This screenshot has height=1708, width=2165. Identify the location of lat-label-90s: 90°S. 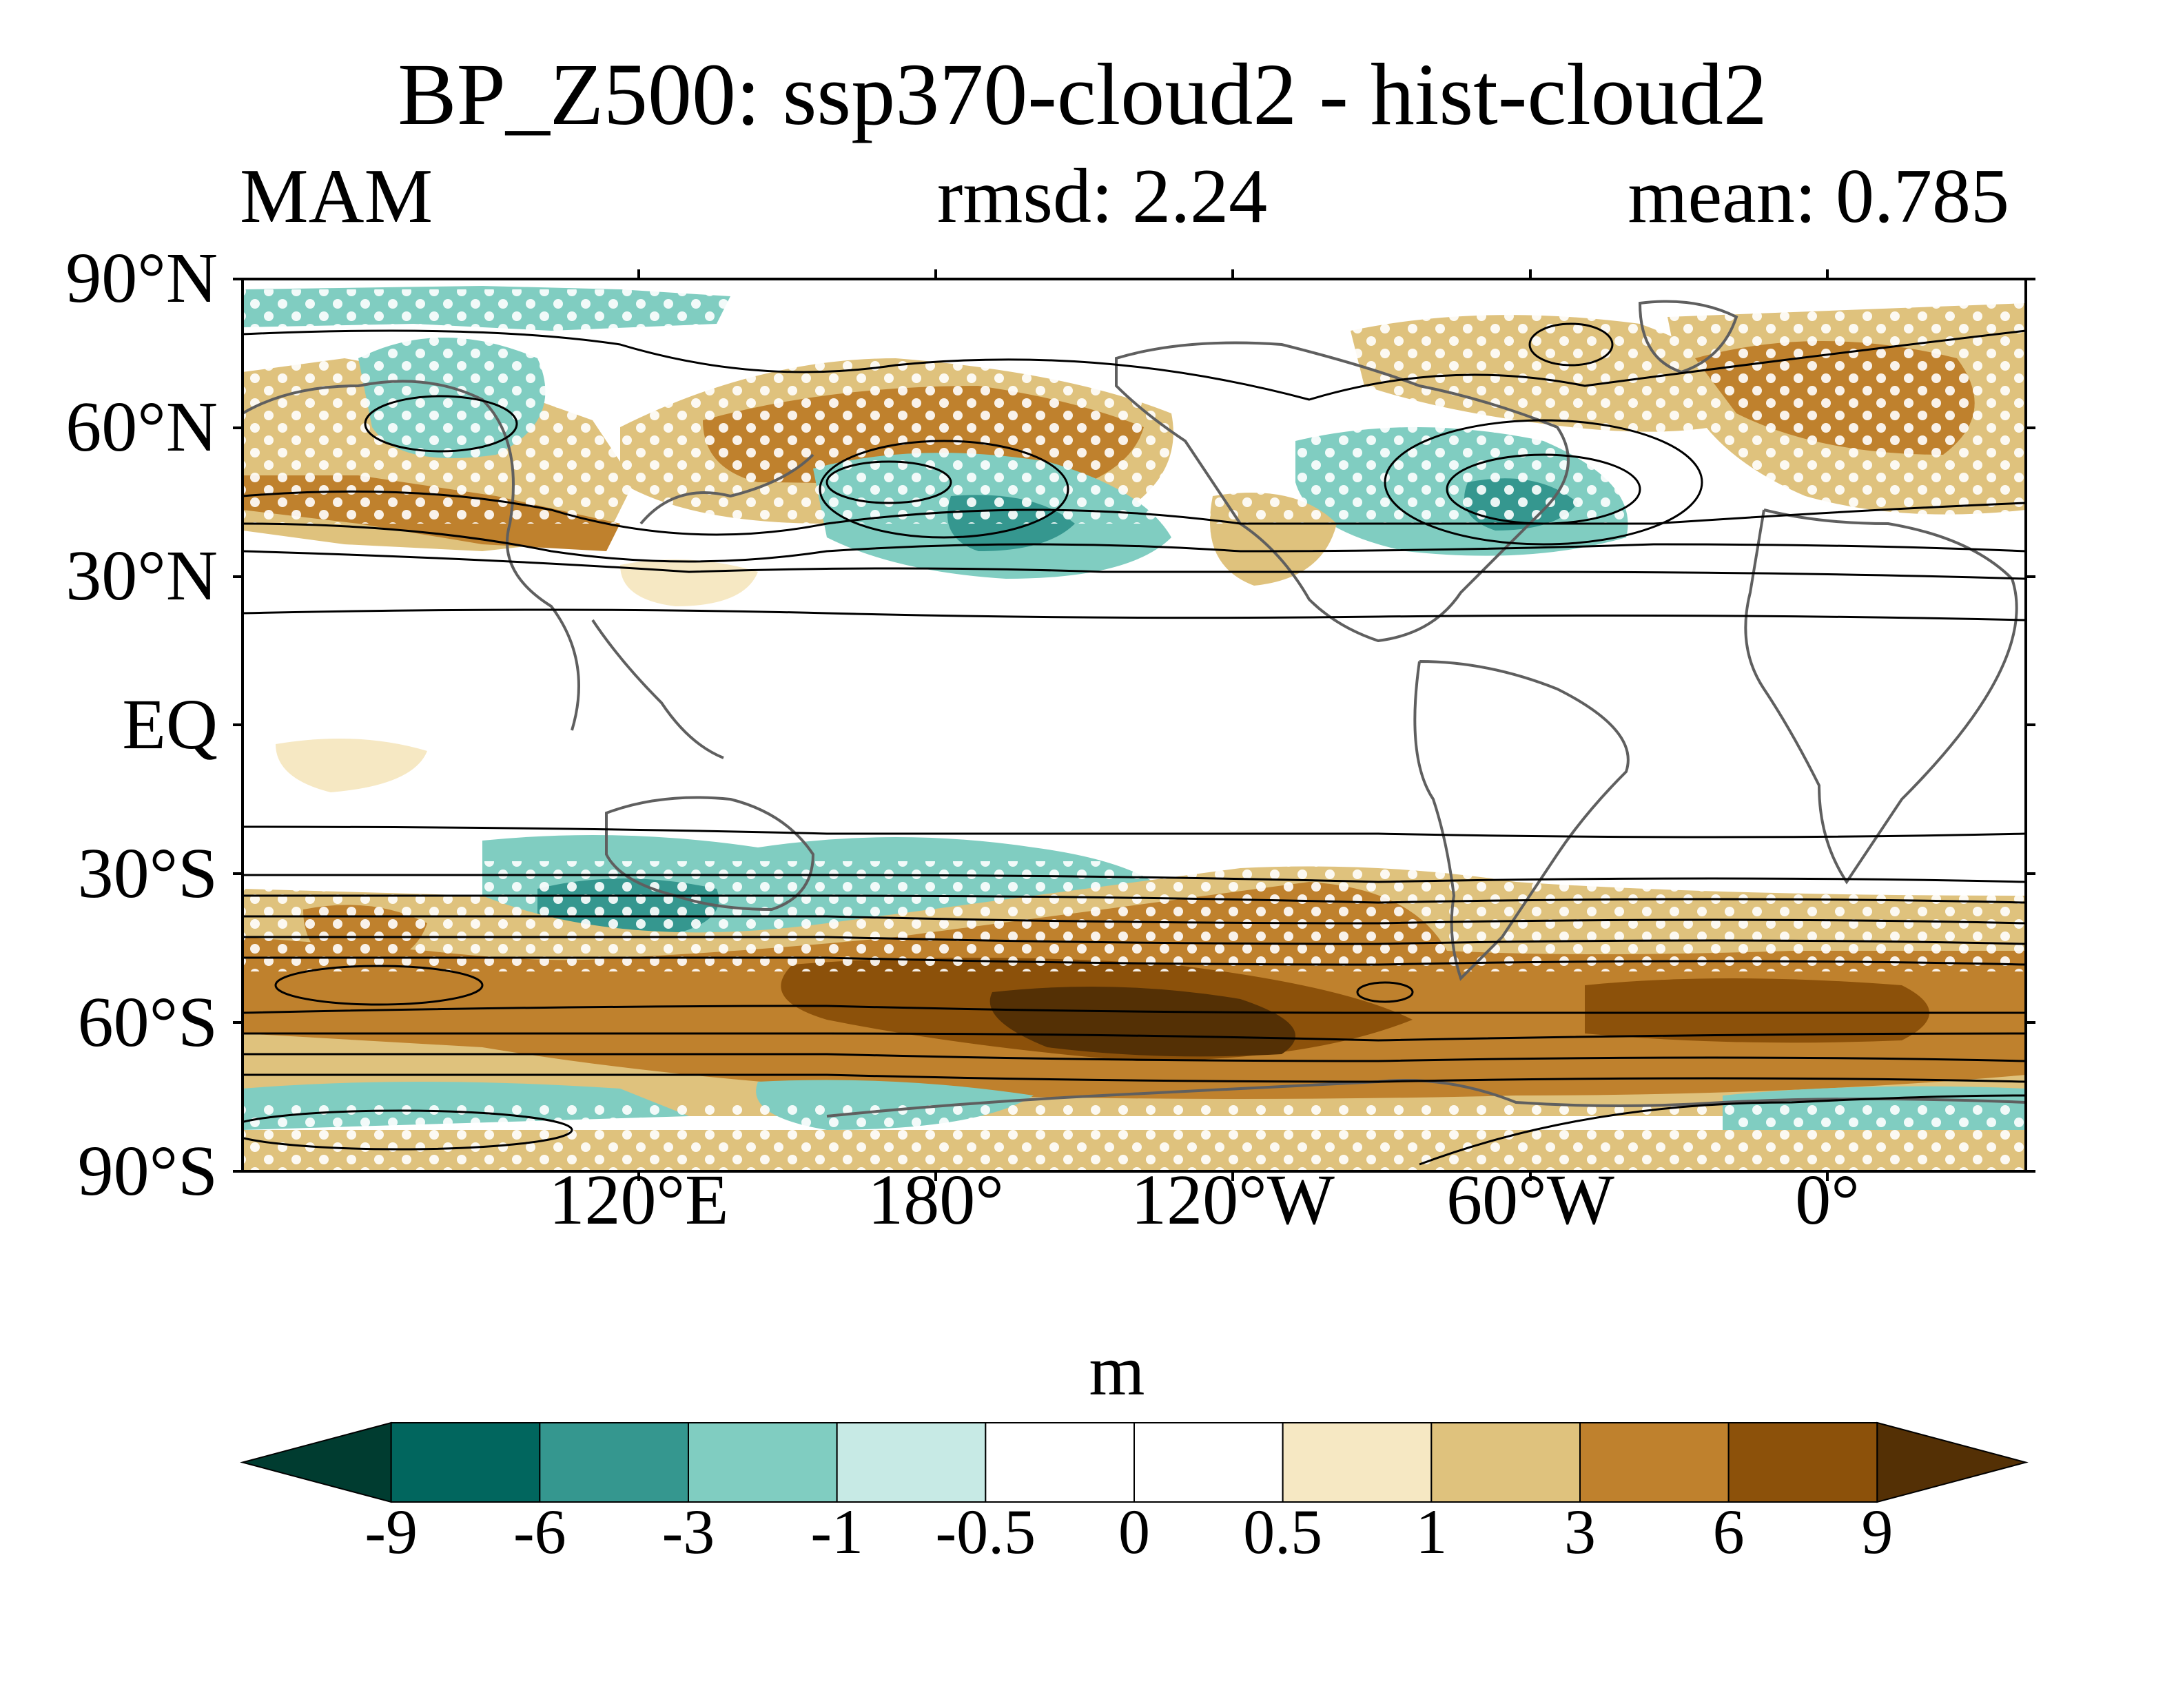
(147, 1171).